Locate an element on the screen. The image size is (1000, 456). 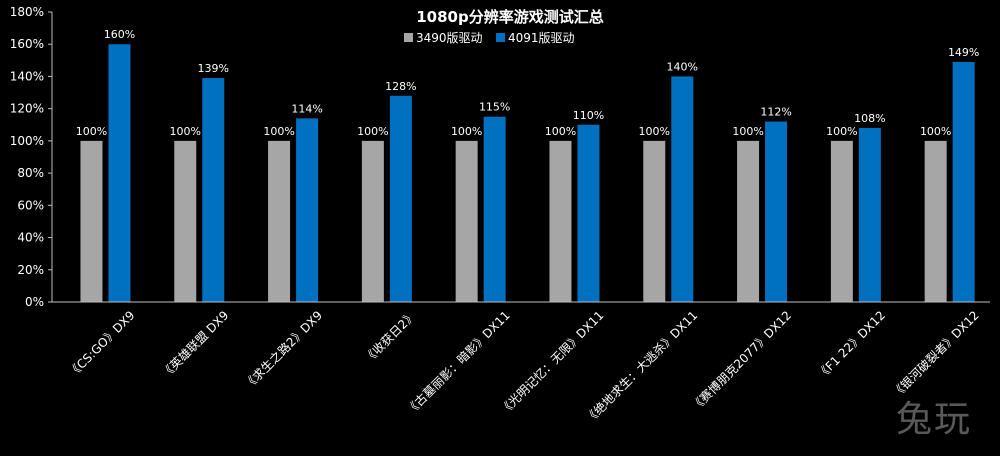
data-label: 149% is located at coordinates (963, 52).